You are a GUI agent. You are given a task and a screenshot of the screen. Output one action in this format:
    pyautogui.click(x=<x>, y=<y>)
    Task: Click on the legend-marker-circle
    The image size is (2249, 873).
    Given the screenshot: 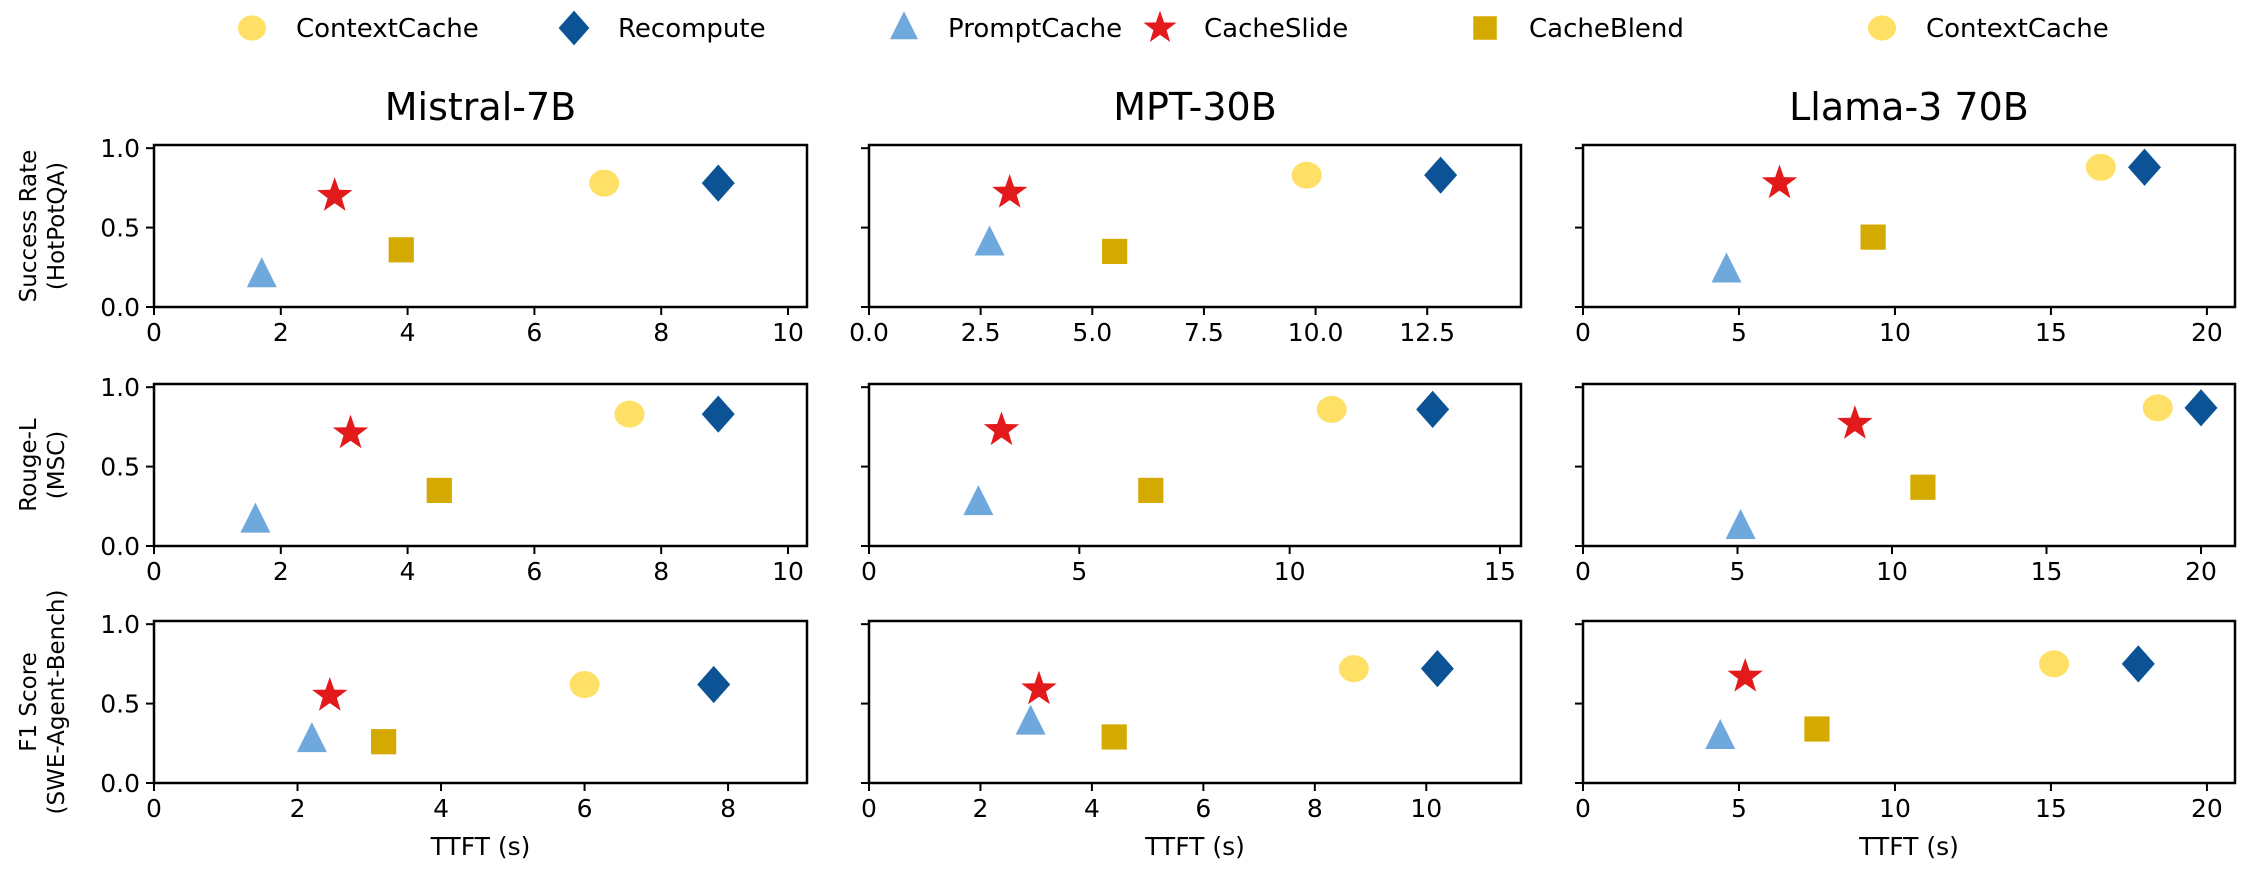 What is the action you would take?
    pyautogui.click(x=1882, y=28)
    